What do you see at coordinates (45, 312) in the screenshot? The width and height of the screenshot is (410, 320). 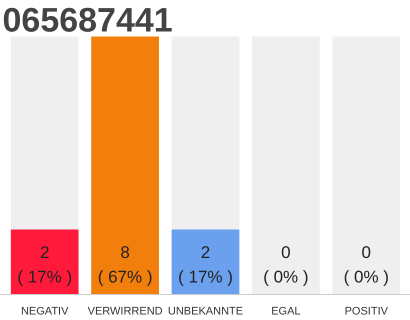 I see `x-tick-label: NEGATIV` at bounding box center [45, 312].